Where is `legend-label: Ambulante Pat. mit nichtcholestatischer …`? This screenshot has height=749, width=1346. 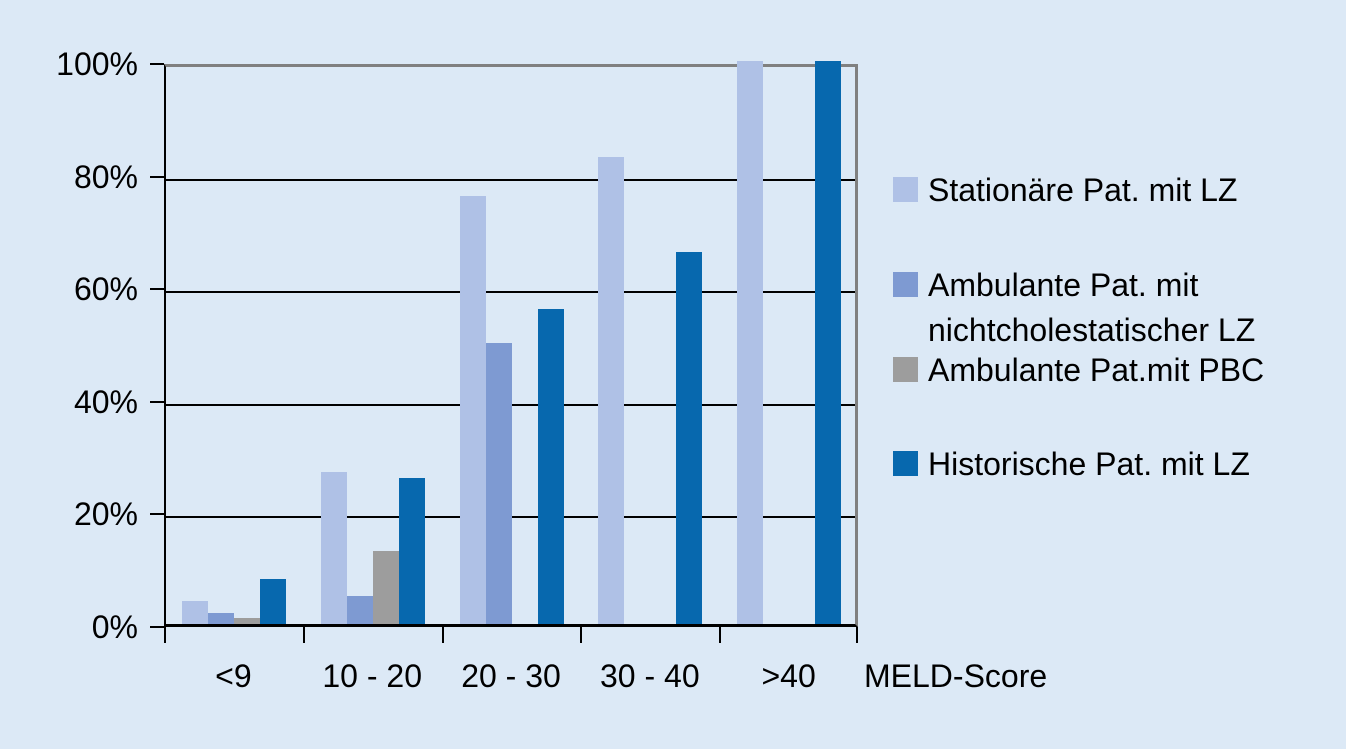
legend-label: Ambulante Pat. mit nichtcholestatischer … is located at coordinates (1092, 307).